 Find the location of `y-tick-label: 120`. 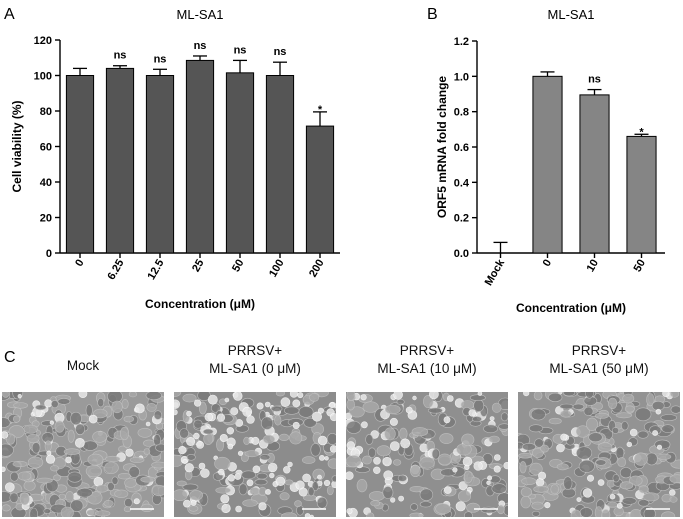

y-tick-label: 120 is located at coordinates (43, 41).